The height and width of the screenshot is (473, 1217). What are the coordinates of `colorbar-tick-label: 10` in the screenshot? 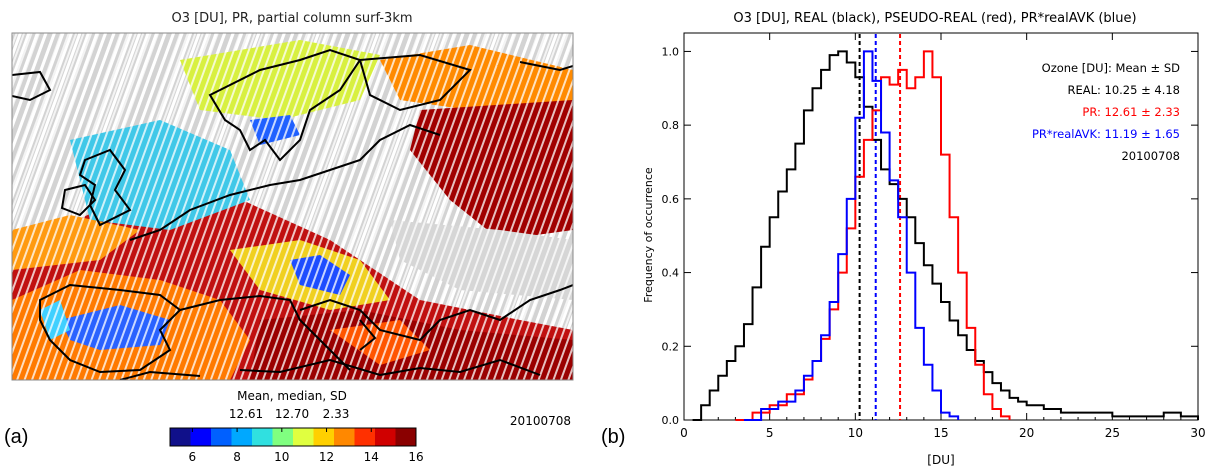 It's located at (281, 457).